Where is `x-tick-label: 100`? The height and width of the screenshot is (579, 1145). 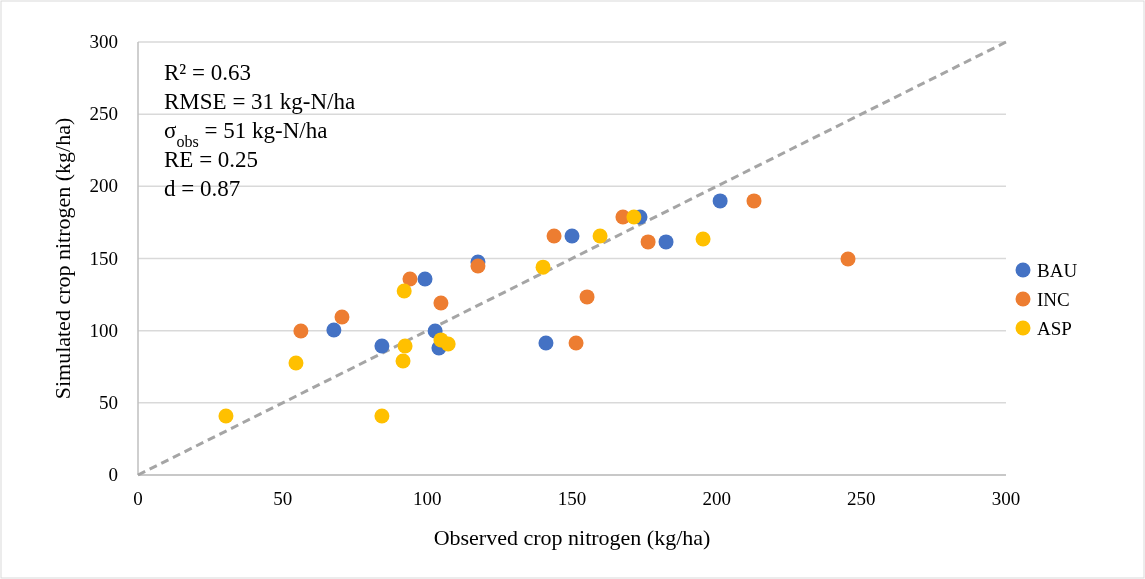
x-tick-label: 100 is located at coordinates (427, 498).